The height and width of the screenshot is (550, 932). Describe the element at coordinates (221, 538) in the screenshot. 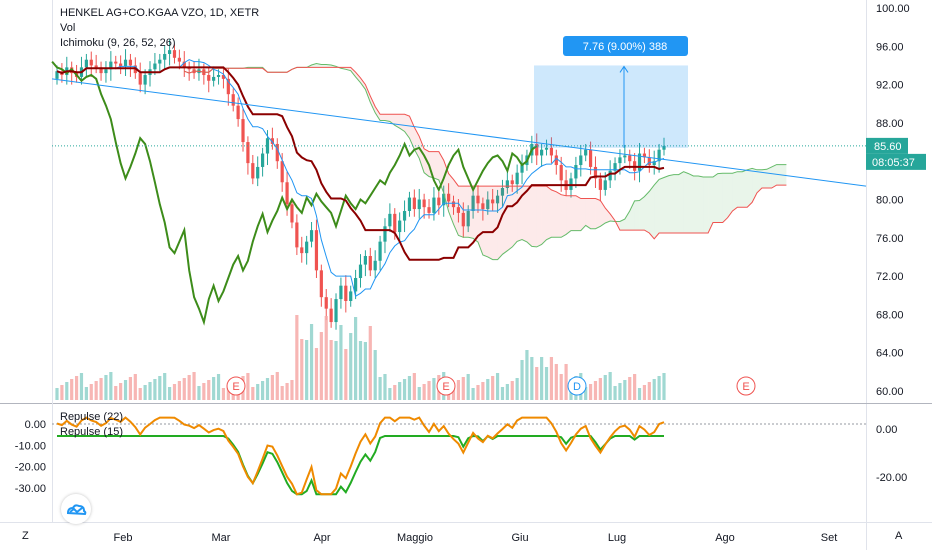

I see `time-tick-label: Mar` at that location.